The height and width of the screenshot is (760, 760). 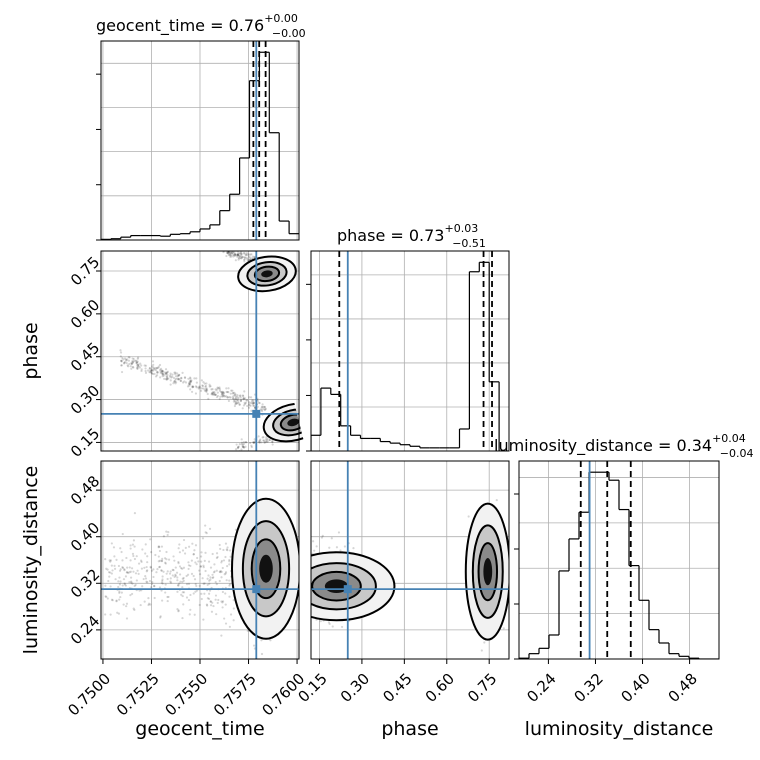 What do you see at coordinates (85, 490) in the screenshot?
I see `ytick-label-luminosity-distance-3: 0.48` at bounding box center [85, 490].